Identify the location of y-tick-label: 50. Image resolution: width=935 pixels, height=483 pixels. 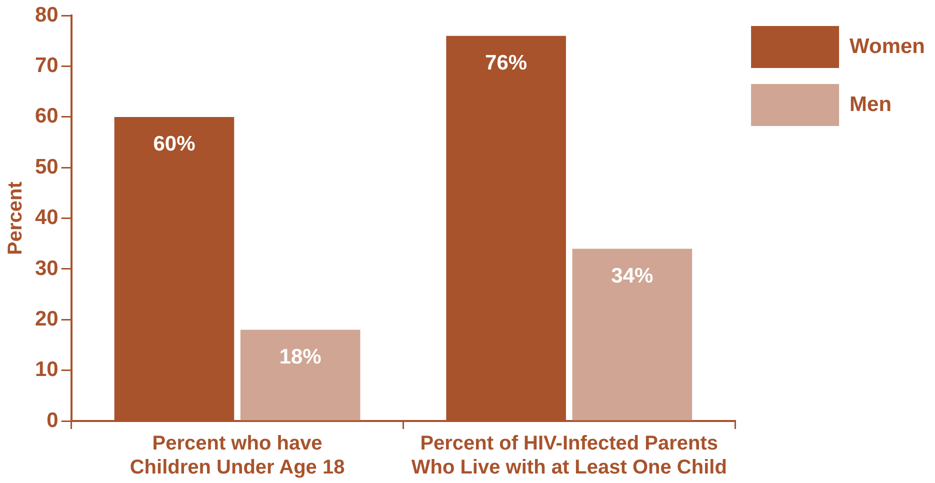
(46, 166).